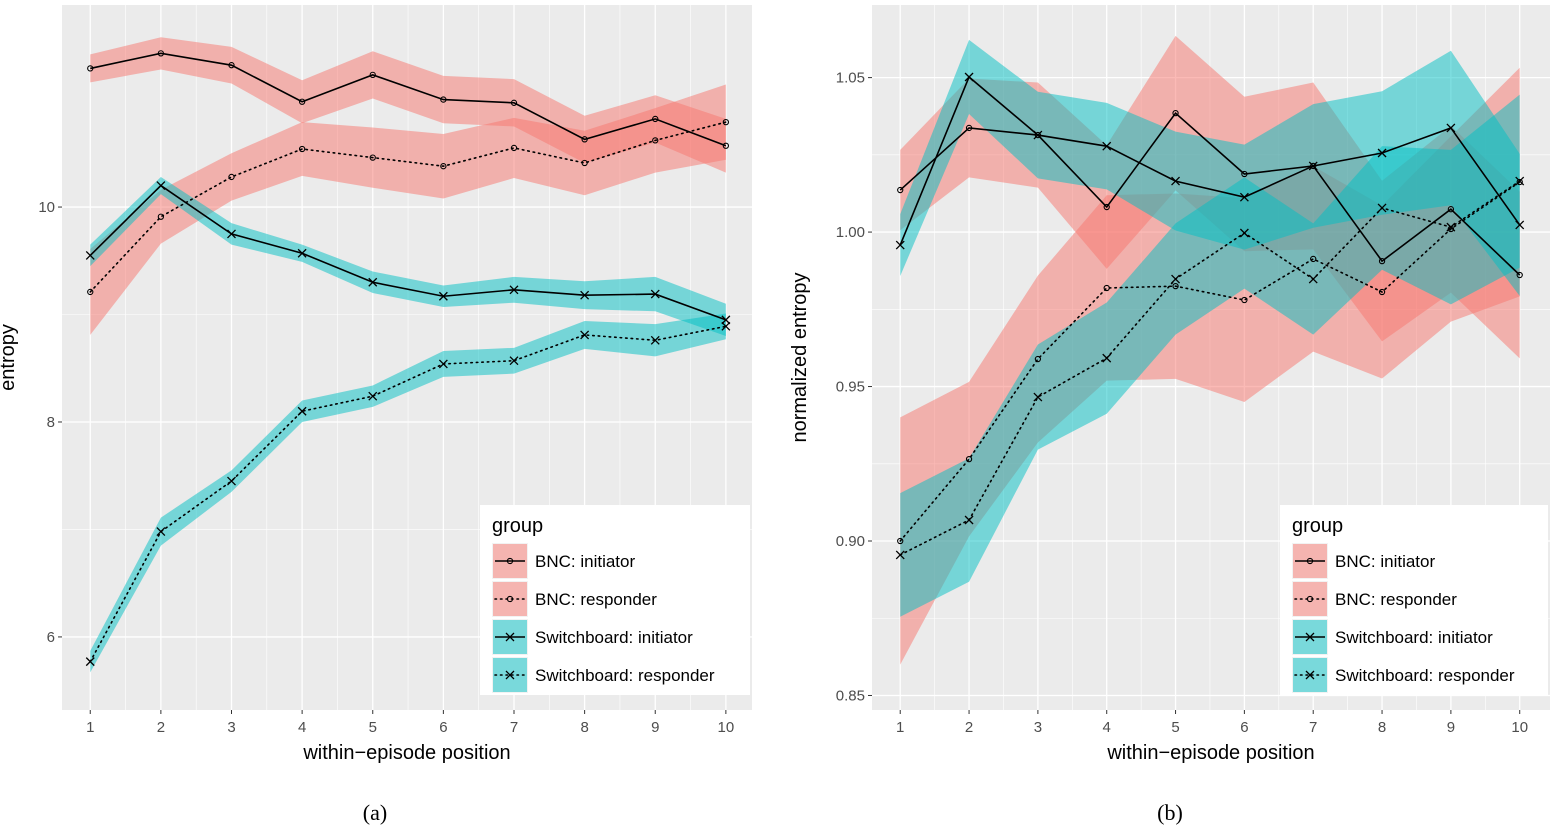  What do you see at coordinates (375, 812) in the screenshot?
I see `panel-caption: (a)` at bounding box center [375, 812].